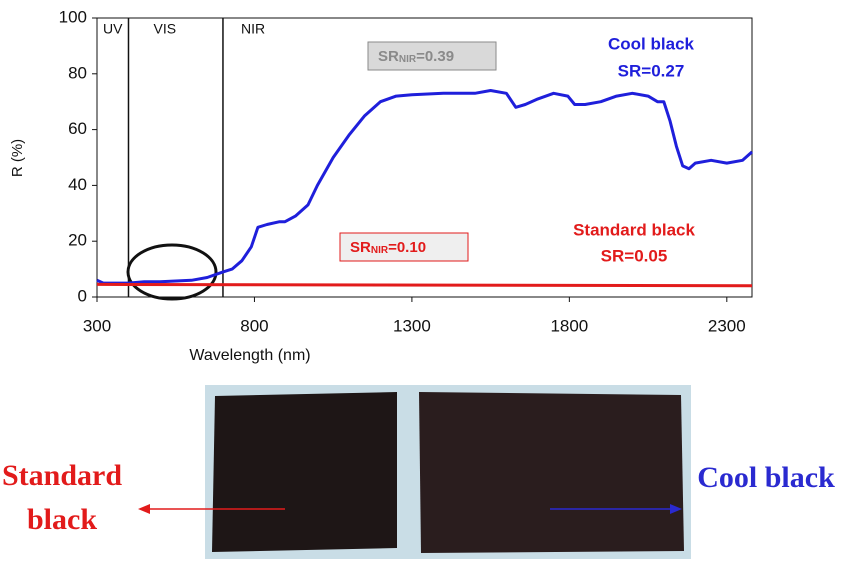 Image resolution: width=853 pixels, height=564 pixels. Describe the element at coordinates (113, 29) in the screenshot. I see `region-label: UV` at that location.